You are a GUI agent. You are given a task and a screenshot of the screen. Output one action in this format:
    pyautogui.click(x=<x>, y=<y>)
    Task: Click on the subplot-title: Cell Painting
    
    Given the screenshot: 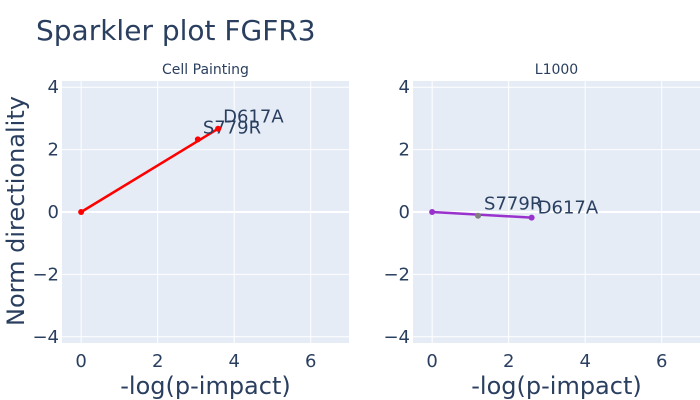 What is the action you would take?
    pyautogui.click(x=205, y=70)
    